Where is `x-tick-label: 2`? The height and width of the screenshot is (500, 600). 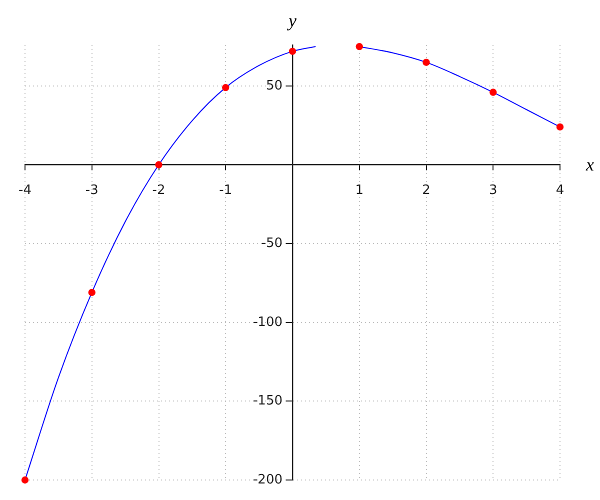
x-tick-label: 2 is located at coordinates (426, 190).